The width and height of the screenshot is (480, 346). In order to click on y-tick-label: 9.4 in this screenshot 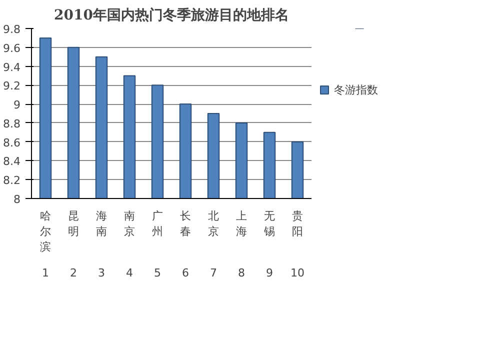, I will do `click(12, 67)`.